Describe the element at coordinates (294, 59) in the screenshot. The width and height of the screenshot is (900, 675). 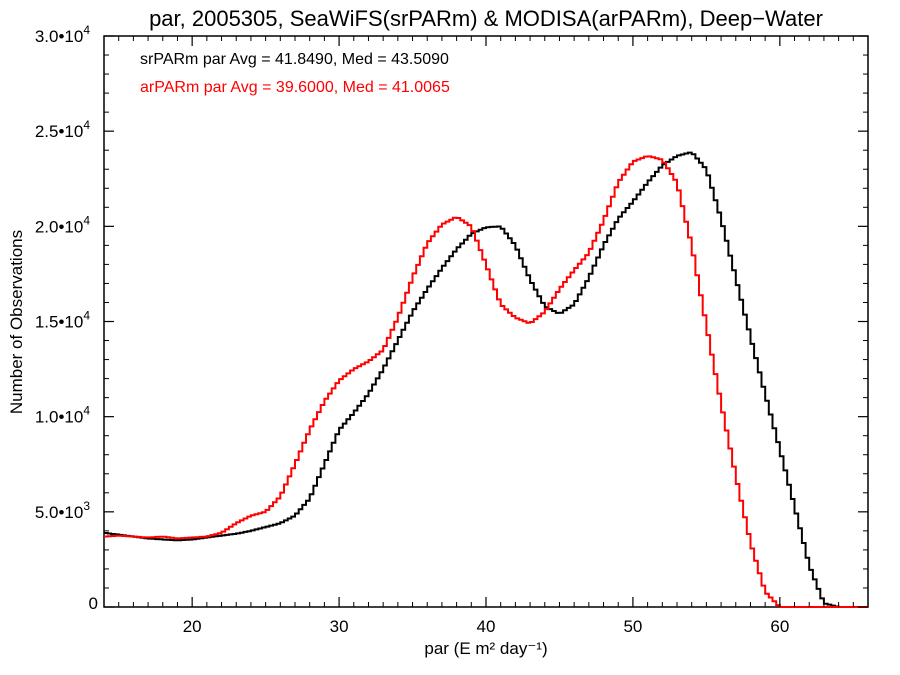
I see `legend-entry-srparm: srPARm par Avg = 41.8490, Med = 43.5090` at that location.